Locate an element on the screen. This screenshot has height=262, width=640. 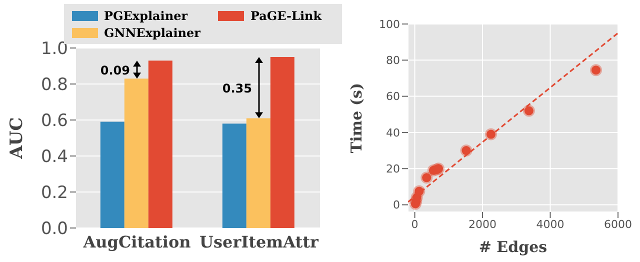
y-tick-label: 20 is located at coordinates (393, 169).